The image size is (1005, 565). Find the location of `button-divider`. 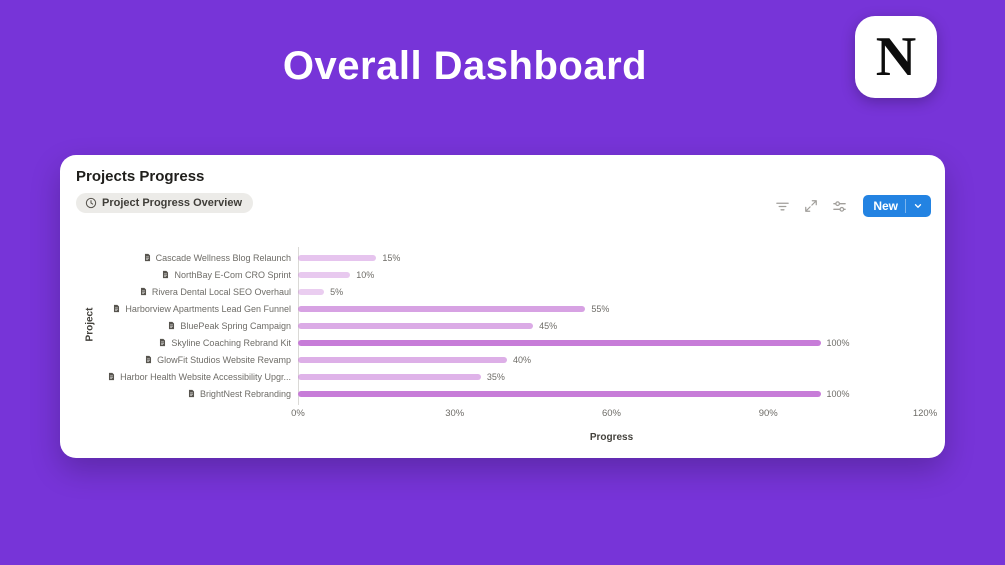

button-divider is located at coordinates (905, 206).